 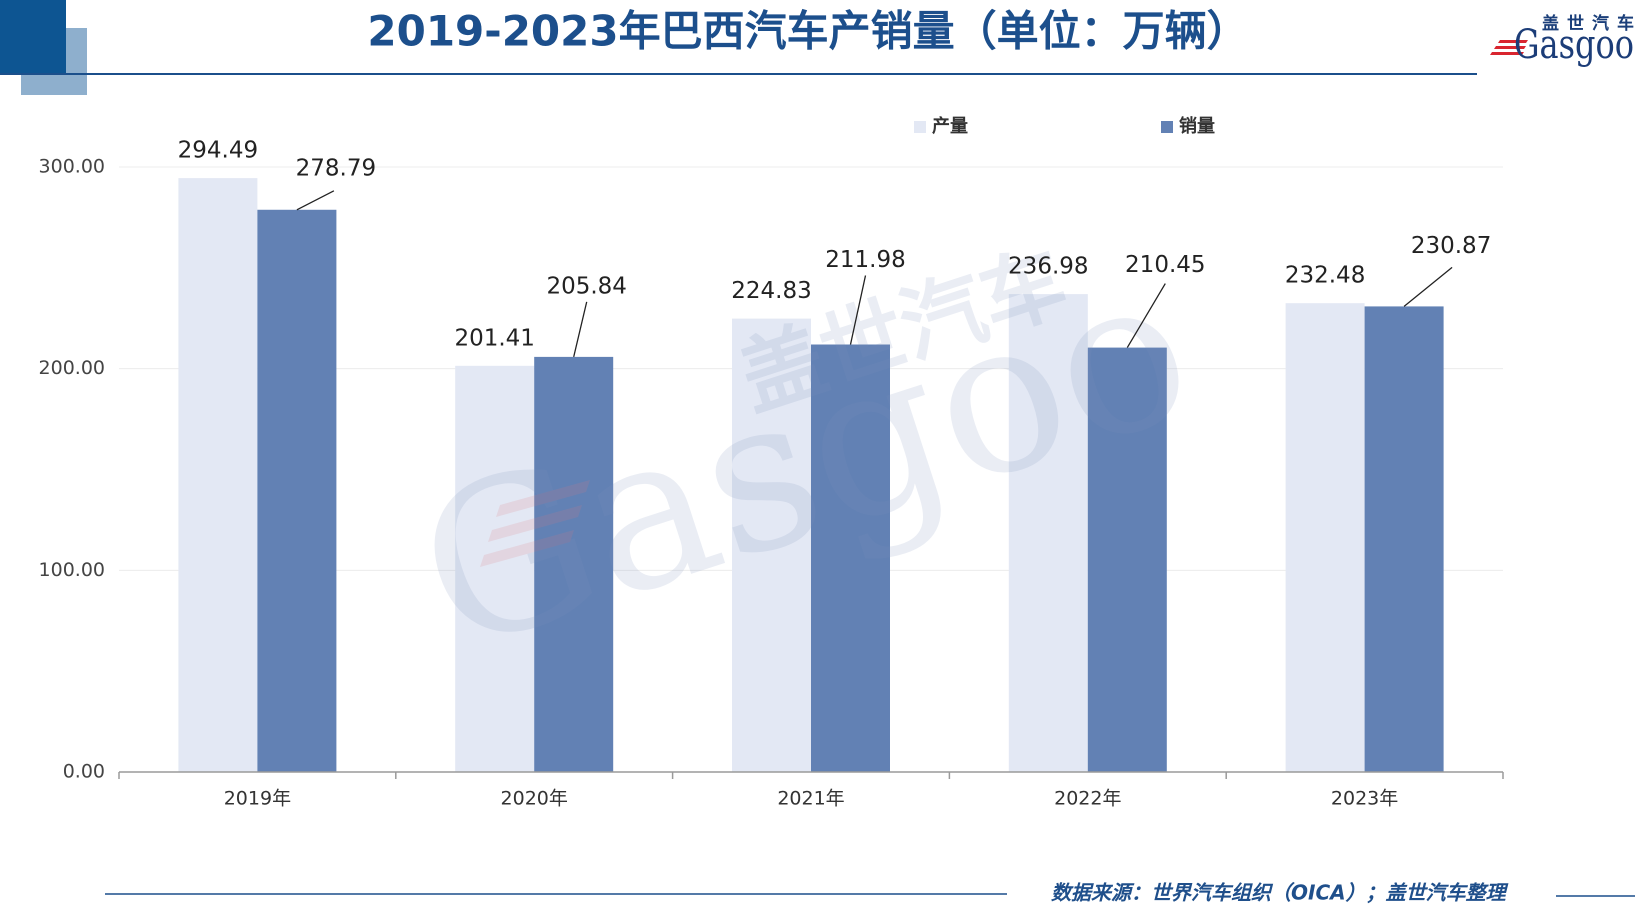 I want to click on data-label-sales-2: 211.98, so click(x=865, y=260).